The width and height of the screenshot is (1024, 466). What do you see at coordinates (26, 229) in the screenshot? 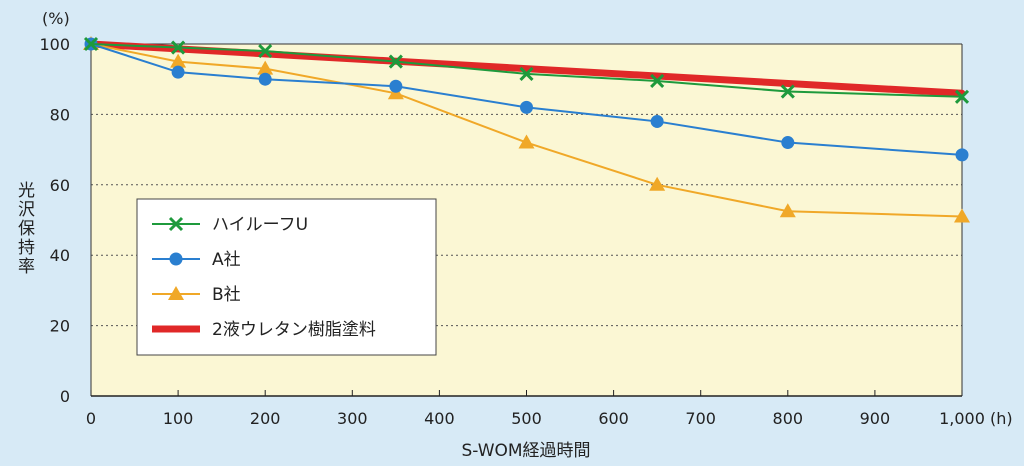
I see `y-axis-label: 光沢保持率` at bounding box center [26, 229].